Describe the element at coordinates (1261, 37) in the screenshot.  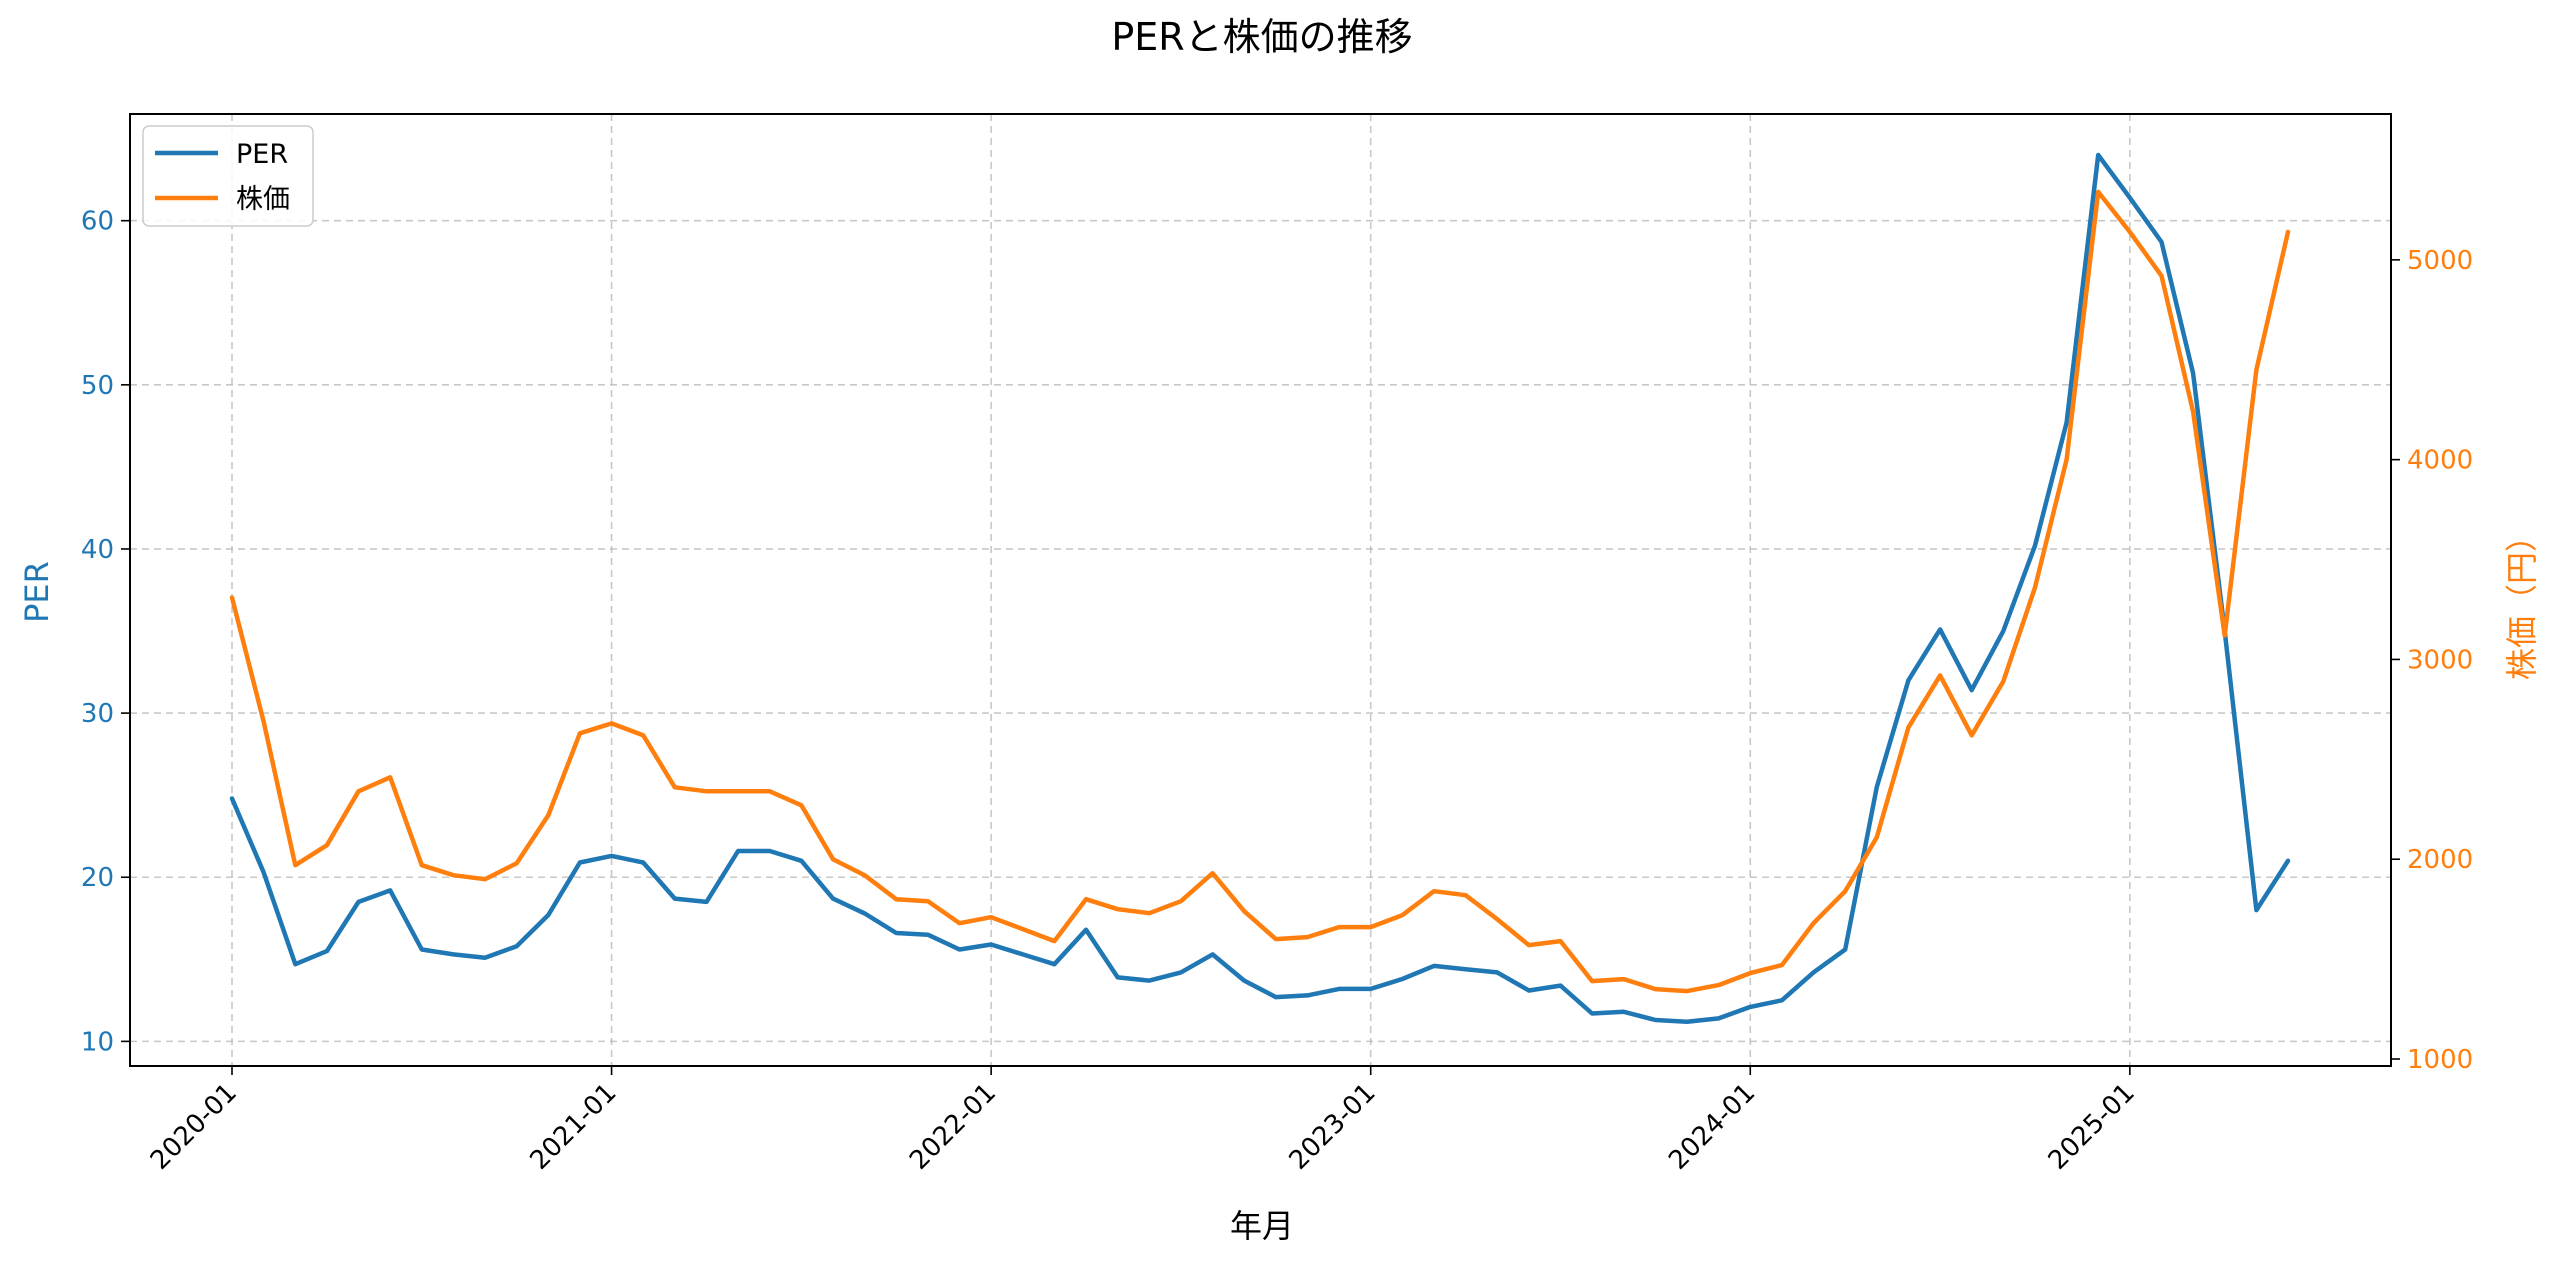
I see `chart-title: PERと株価の推移` at that location.